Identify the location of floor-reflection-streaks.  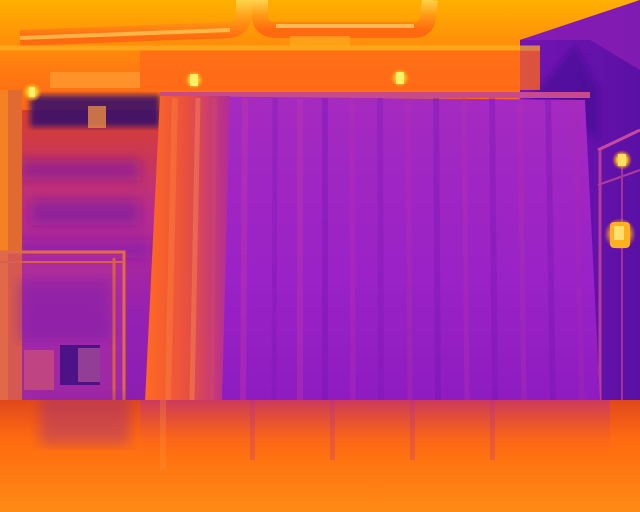
(327, 435).